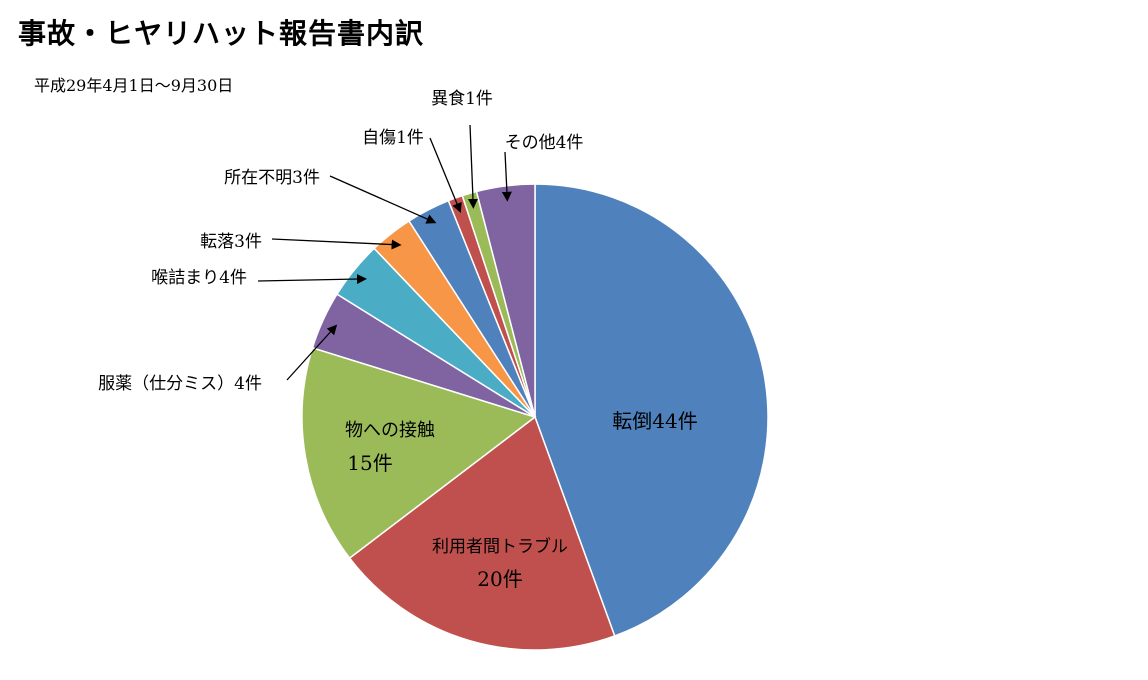 The width and height of the screenshot is (1148, 680). What do you see at coordinates (180, 384) in the screenshot?
I see `pie-label-3: 服薬（仕分ミス）4件` at bounding box center [180, 384].